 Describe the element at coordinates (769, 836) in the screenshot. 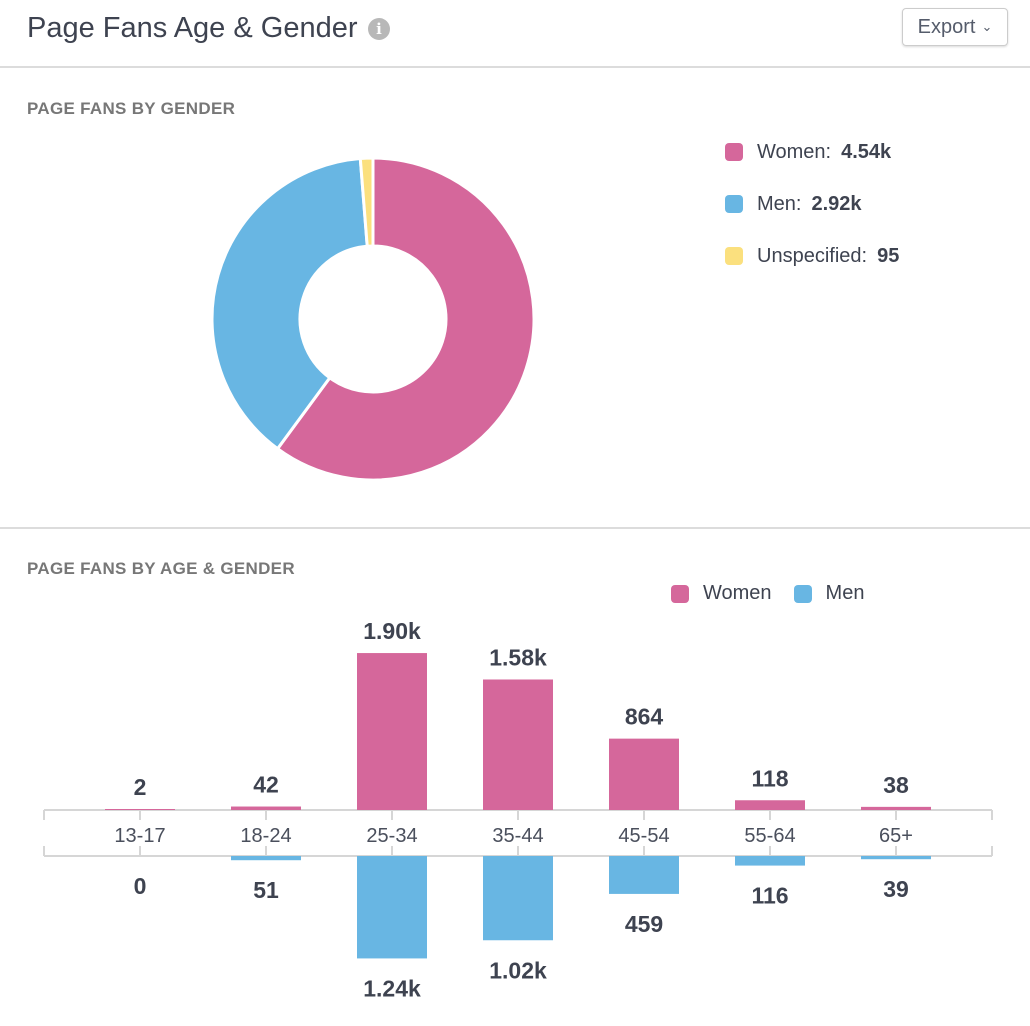

I see `category-label: 55-64` at that location.